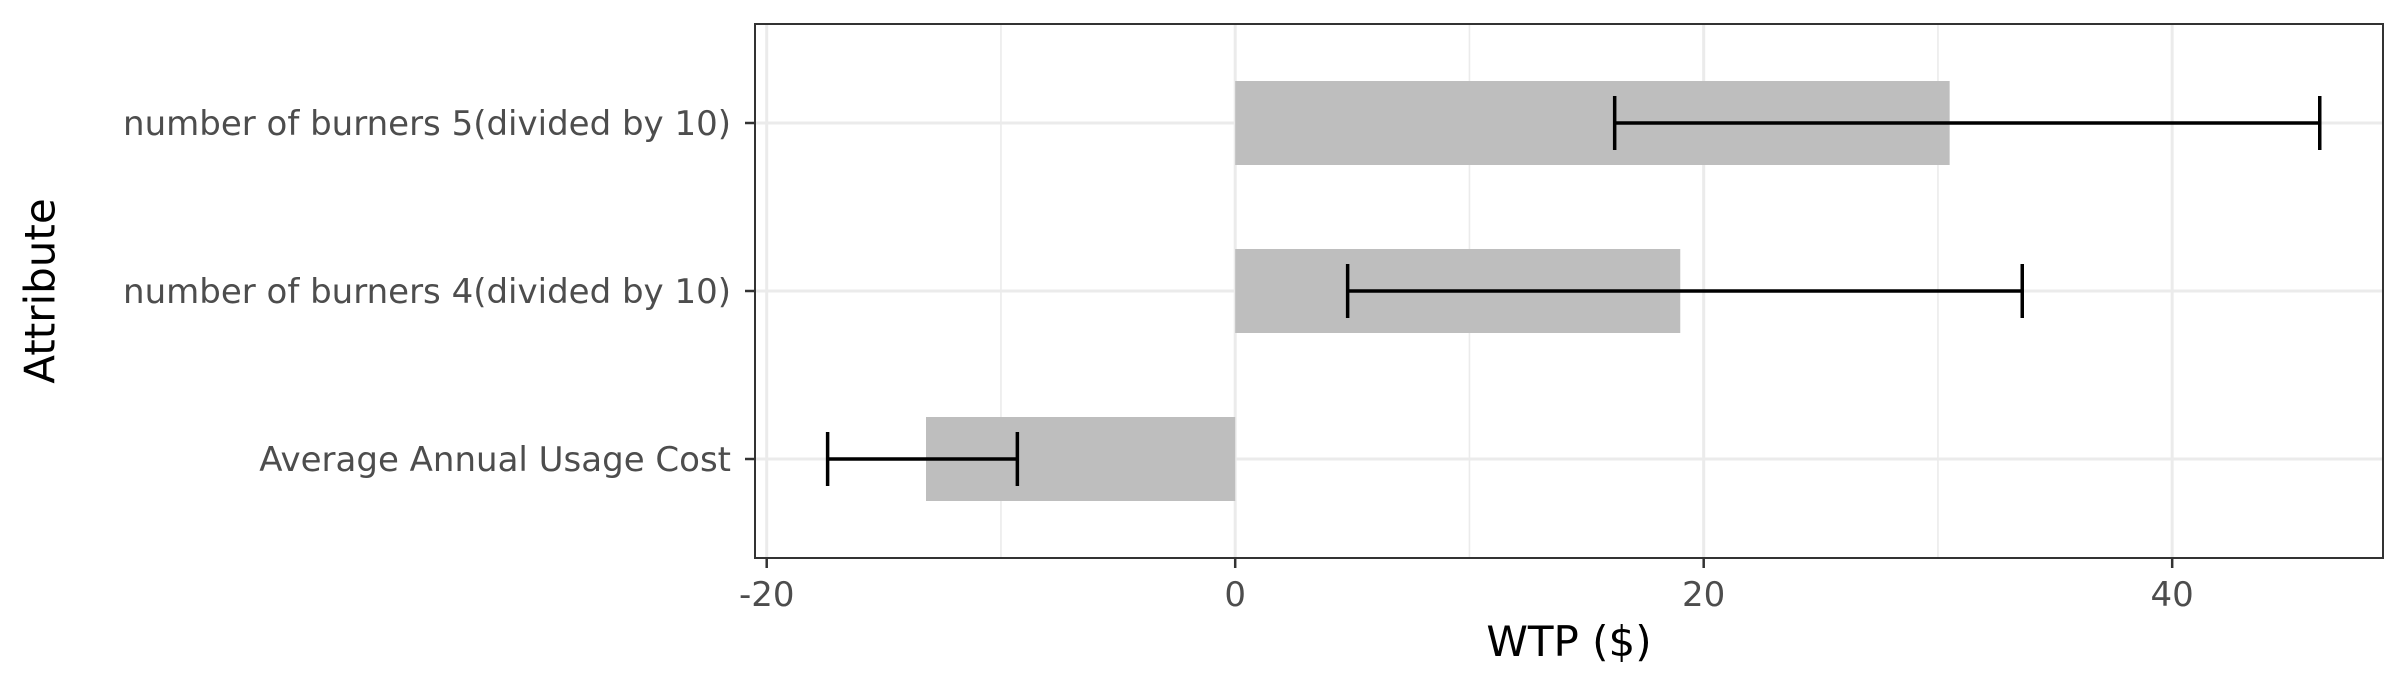 The image size is (2400, 690). I want to click on y-tick-label: number of burners 5(divided by 10), so click(427, 124).